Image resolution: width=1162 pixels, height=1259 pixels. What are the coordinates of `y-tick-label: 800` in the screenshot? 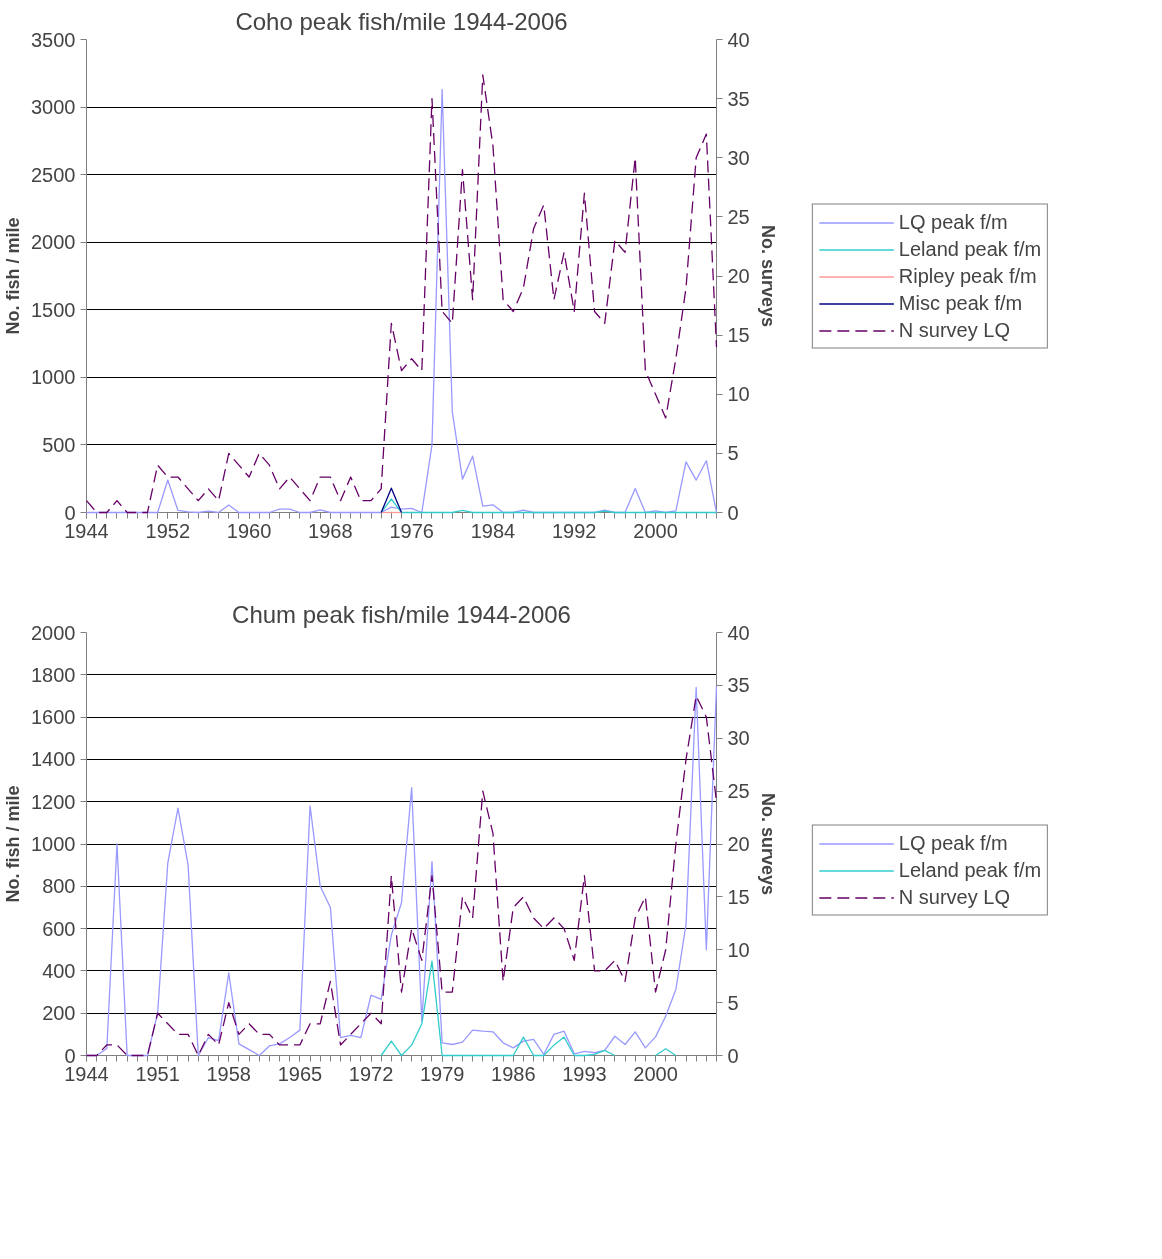 It's located at (59, 886).